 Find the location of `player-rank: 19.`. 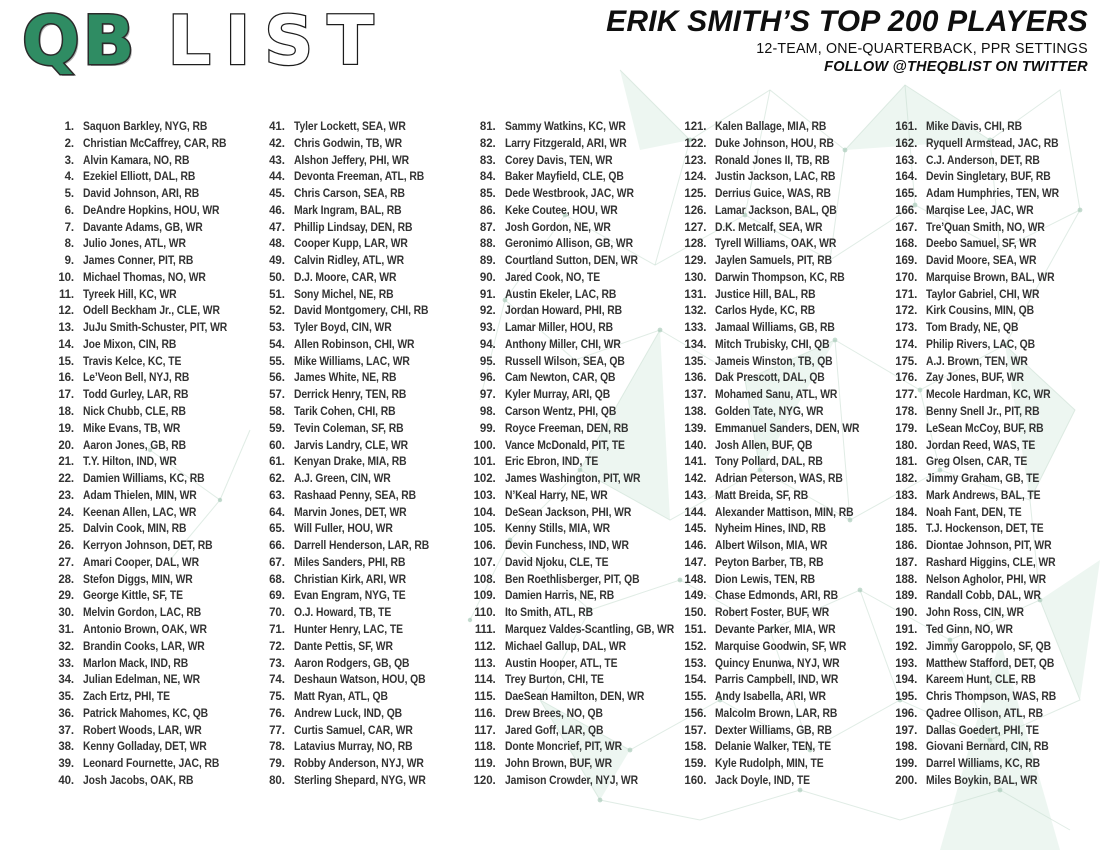

player-rank: 19. is located at coordinates (66, 428).